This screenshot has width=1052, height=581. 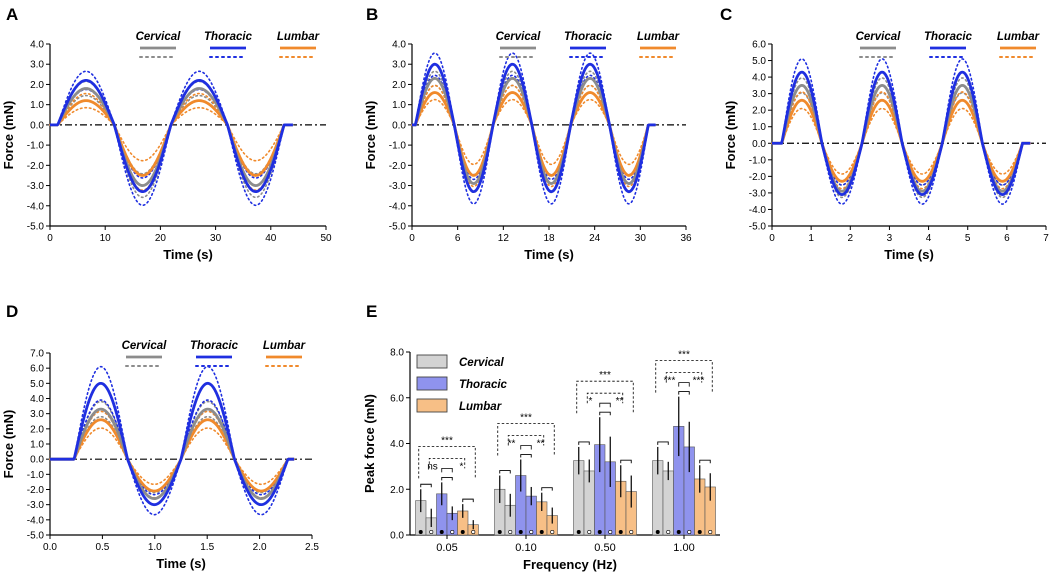 What do you see at coordinates (432, 383) in the screenshot?
I see `legend-swatch-thoracic` at bounding box center [432, 383].